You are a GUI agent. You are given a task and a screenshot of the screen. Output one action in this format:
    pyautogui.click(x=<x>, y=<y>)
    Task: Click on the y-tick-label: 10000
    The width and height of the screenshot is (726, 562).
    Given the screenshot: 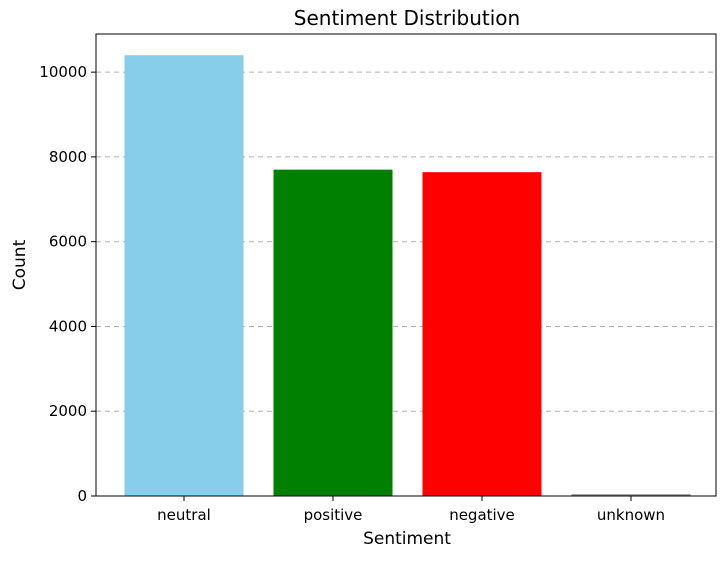 What is the action you would take?
    pyautogui.click(x=63, y=72)
    